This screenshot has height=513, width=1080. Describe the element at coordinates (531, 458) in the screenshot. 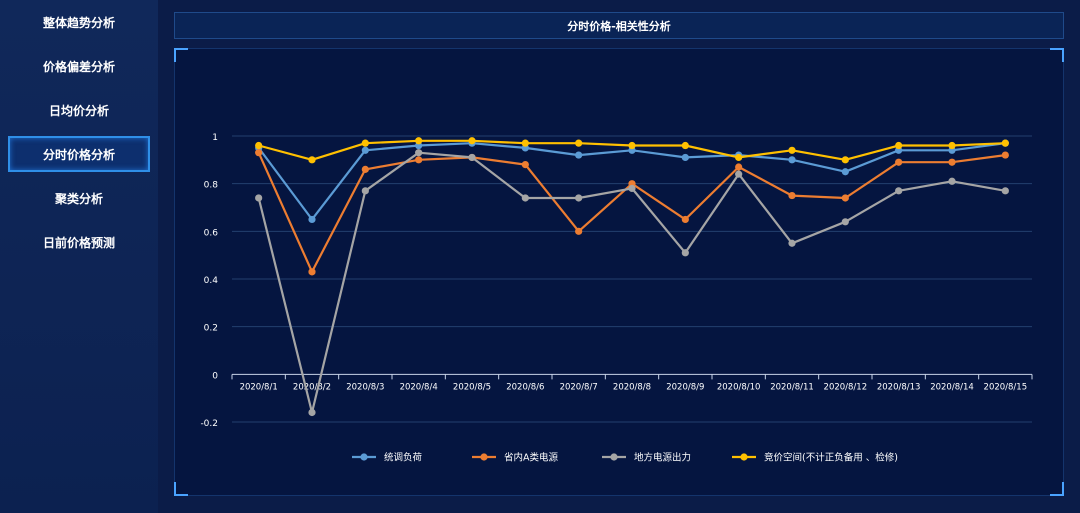

I see `legend-label-2: 省内A类电源` at that location.